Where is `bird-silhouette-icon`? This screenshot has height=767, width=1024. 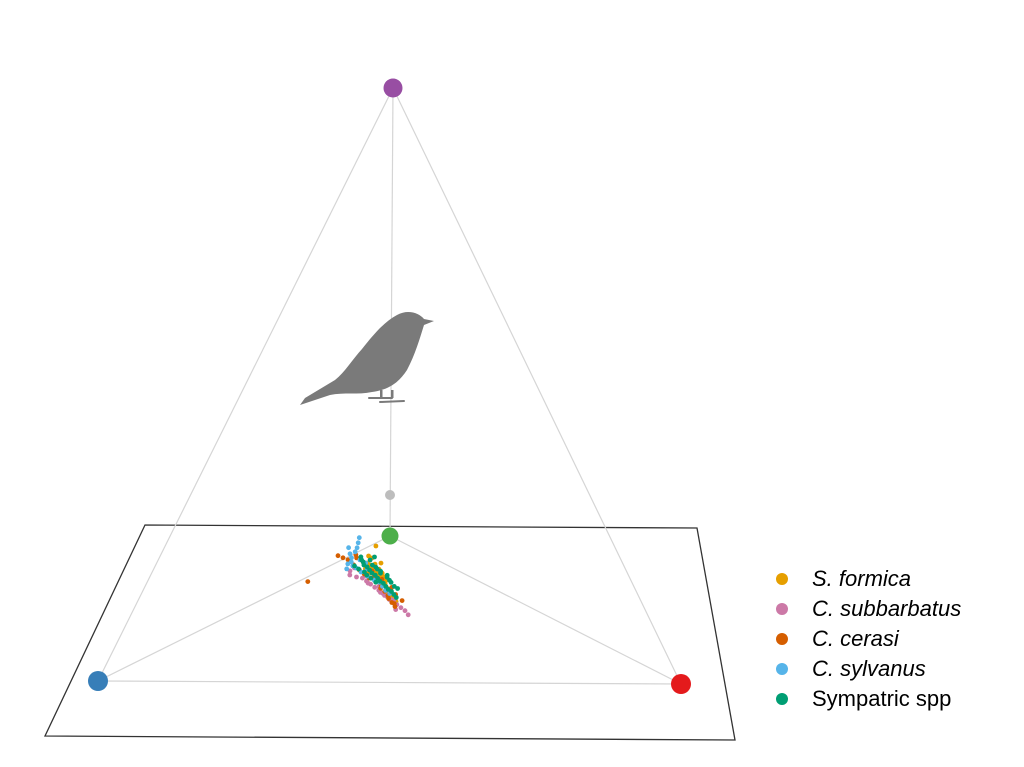
bird-silhouette-icon is located at coordinates (367, 358).